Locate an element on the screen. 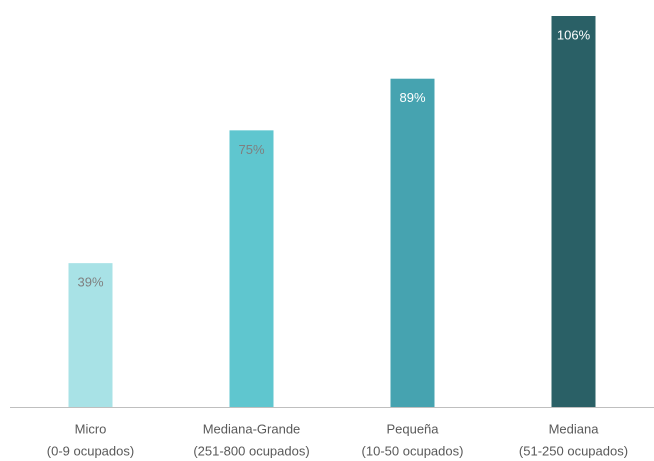  data-label: 89% is located at coordinates (412, 97).